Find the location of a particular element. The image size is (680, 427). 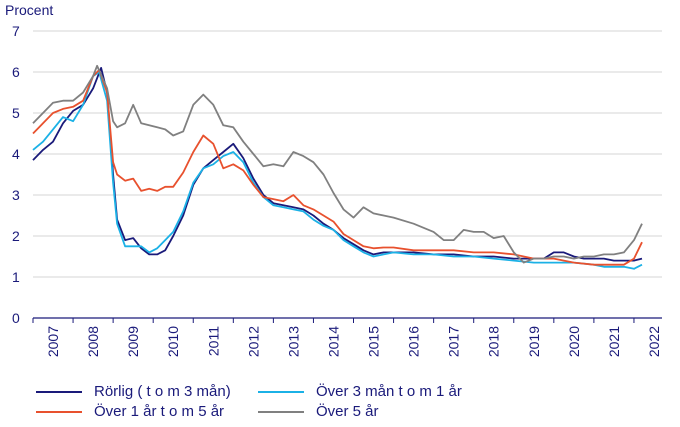

y-axis: 0 1 2 3 4 5 6 7 is located at coordinates (16, 174).